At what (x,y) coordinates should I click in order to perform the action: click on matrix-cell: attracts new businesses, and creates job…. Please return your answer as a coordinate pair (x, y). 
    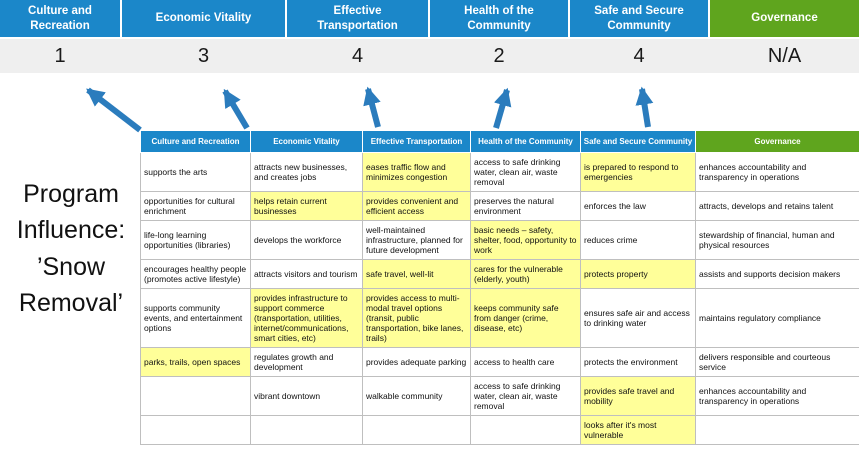
    Looking at the image, I should click on (306, 172).